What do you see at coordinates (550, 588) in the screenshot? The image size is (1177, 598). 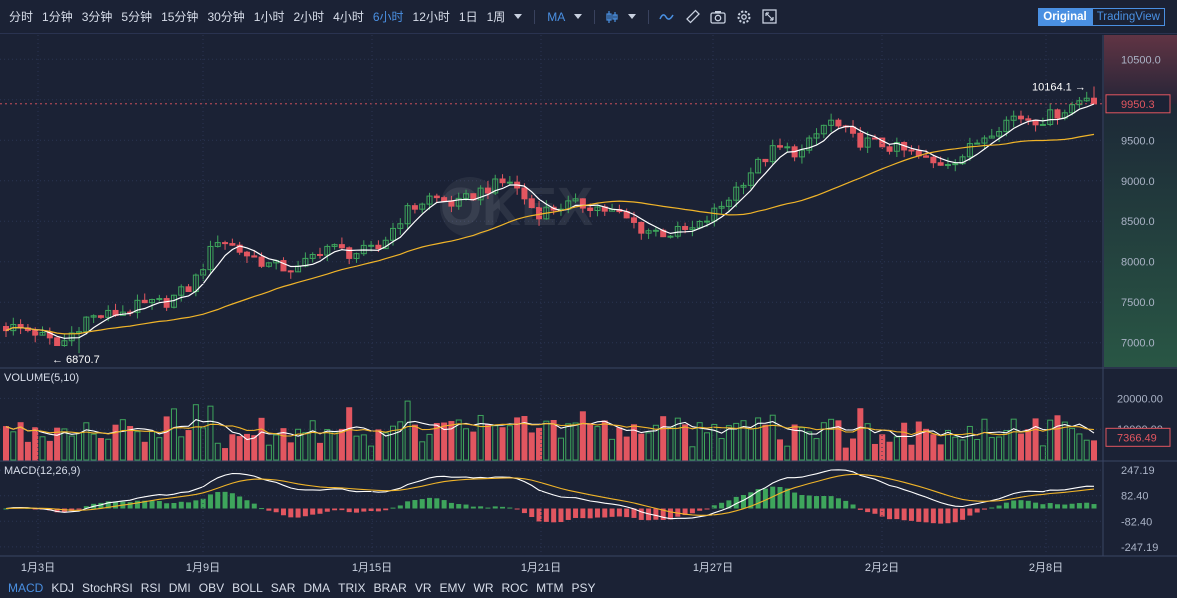 I see `indicator-tab-mtm: MTM` at bounding box center [550, 588].